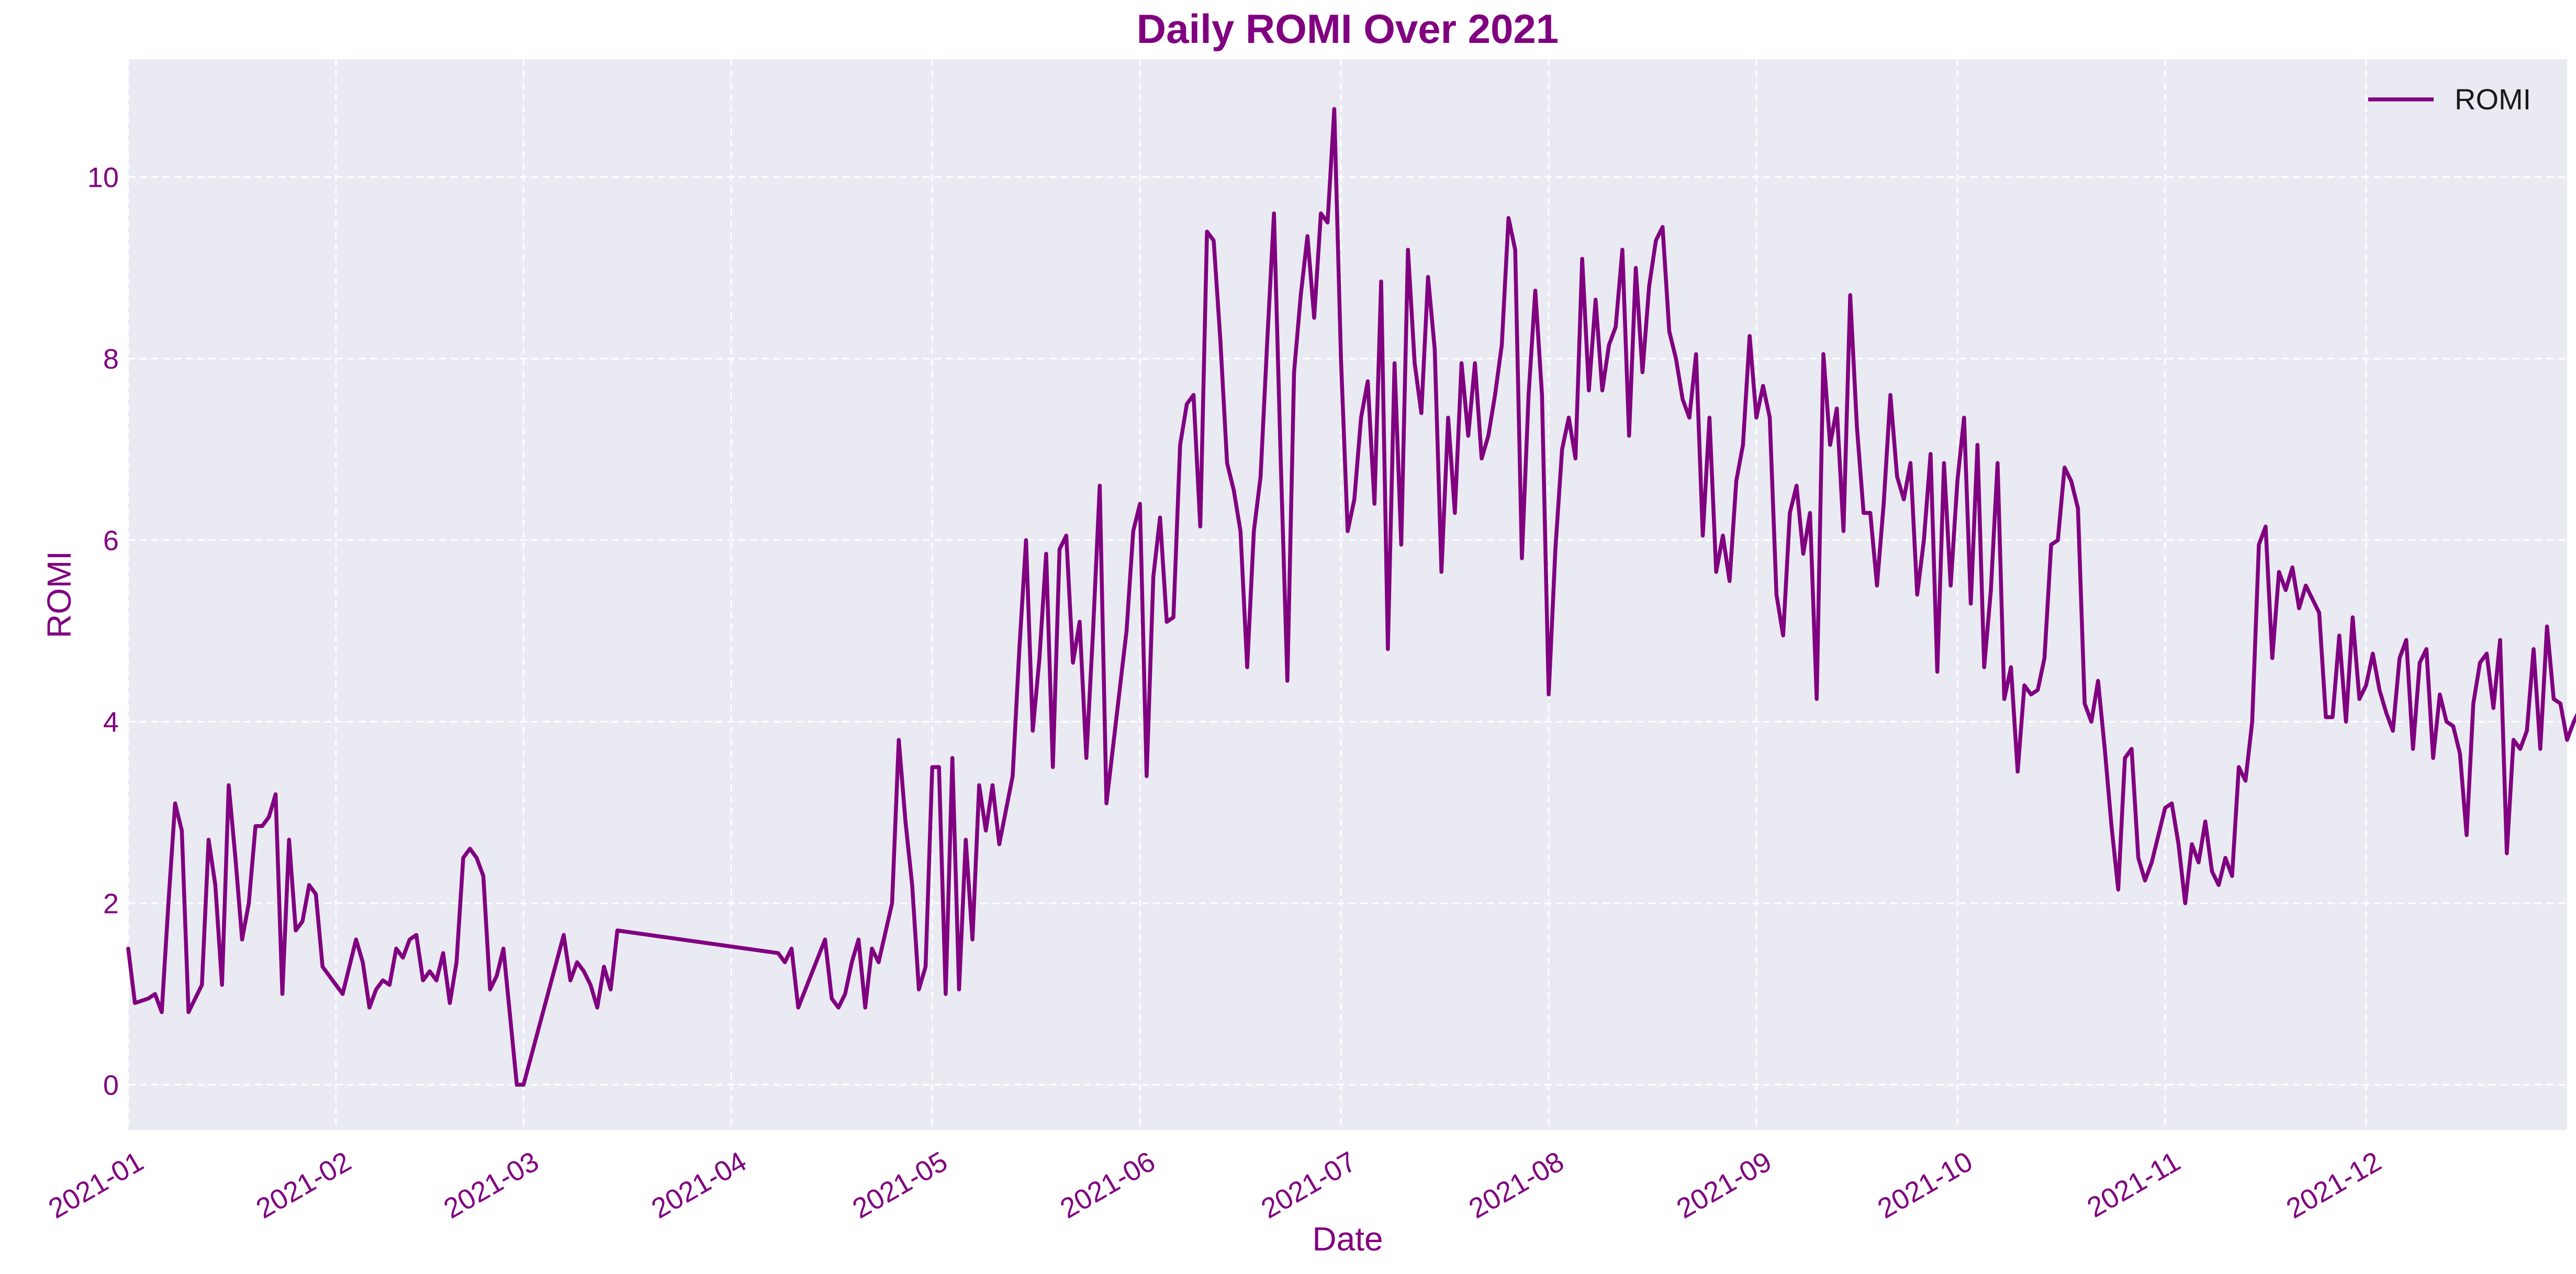  Describe the element at coordinates (111, 359) in the screenshot. I see `y-tick-label: 8` at that location.